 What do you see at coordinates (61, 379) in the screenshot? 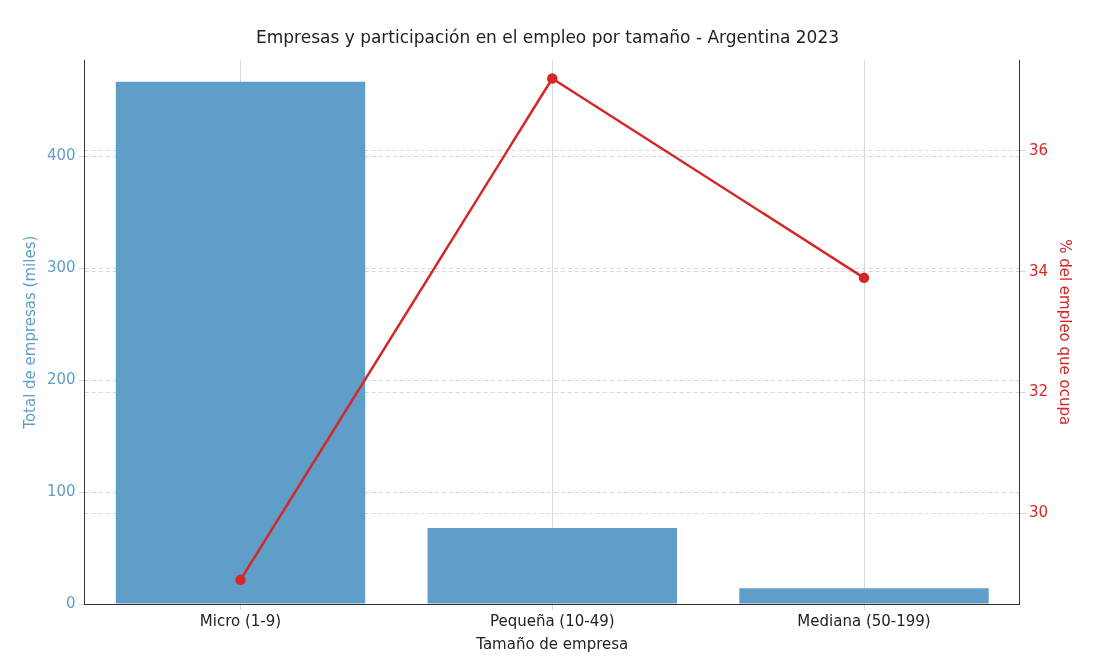
I see `y-tick-label: 200` at bounding box center [61, 379].